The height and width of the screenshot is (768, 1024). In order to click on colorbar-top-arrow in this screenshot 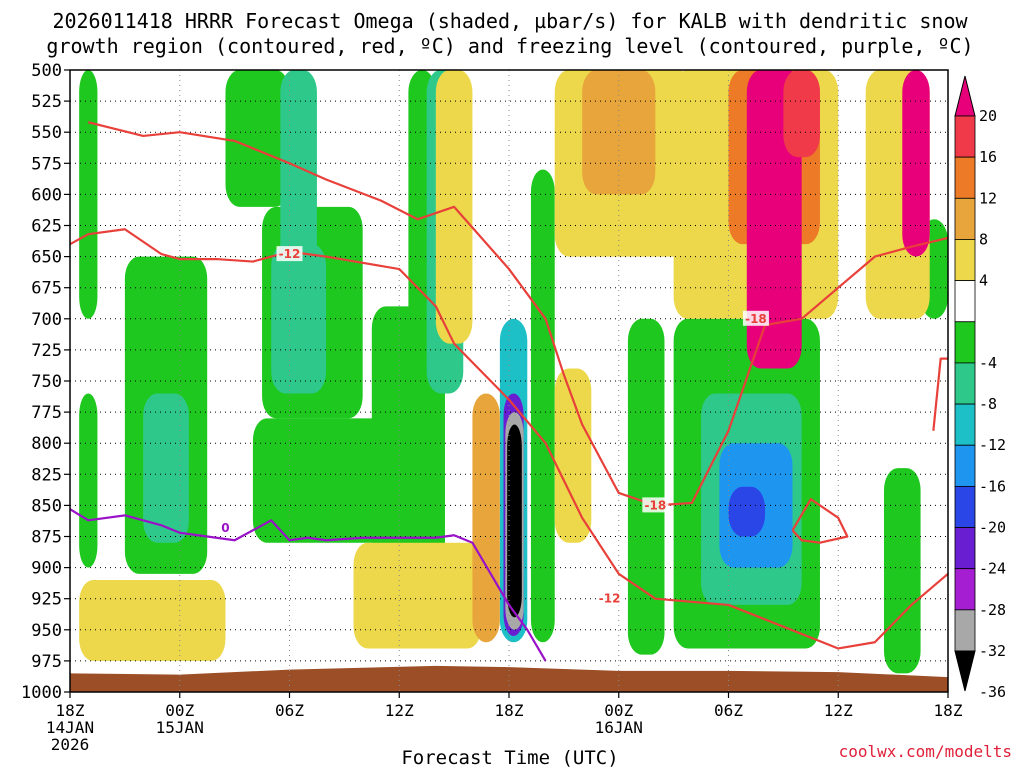, I will do `click(965, 96)`.